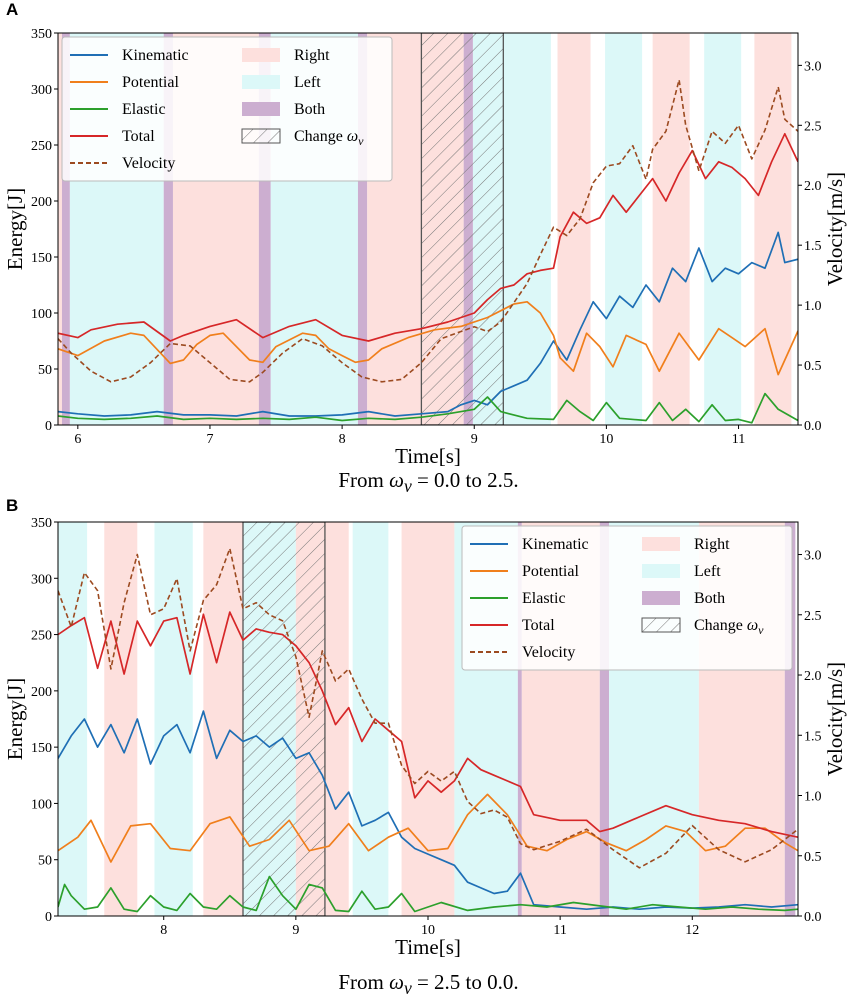  What do you see at coordinates (41, 34) in the screenshot?
I see `y-tick-label: 350` at bounding box center [41, 34].